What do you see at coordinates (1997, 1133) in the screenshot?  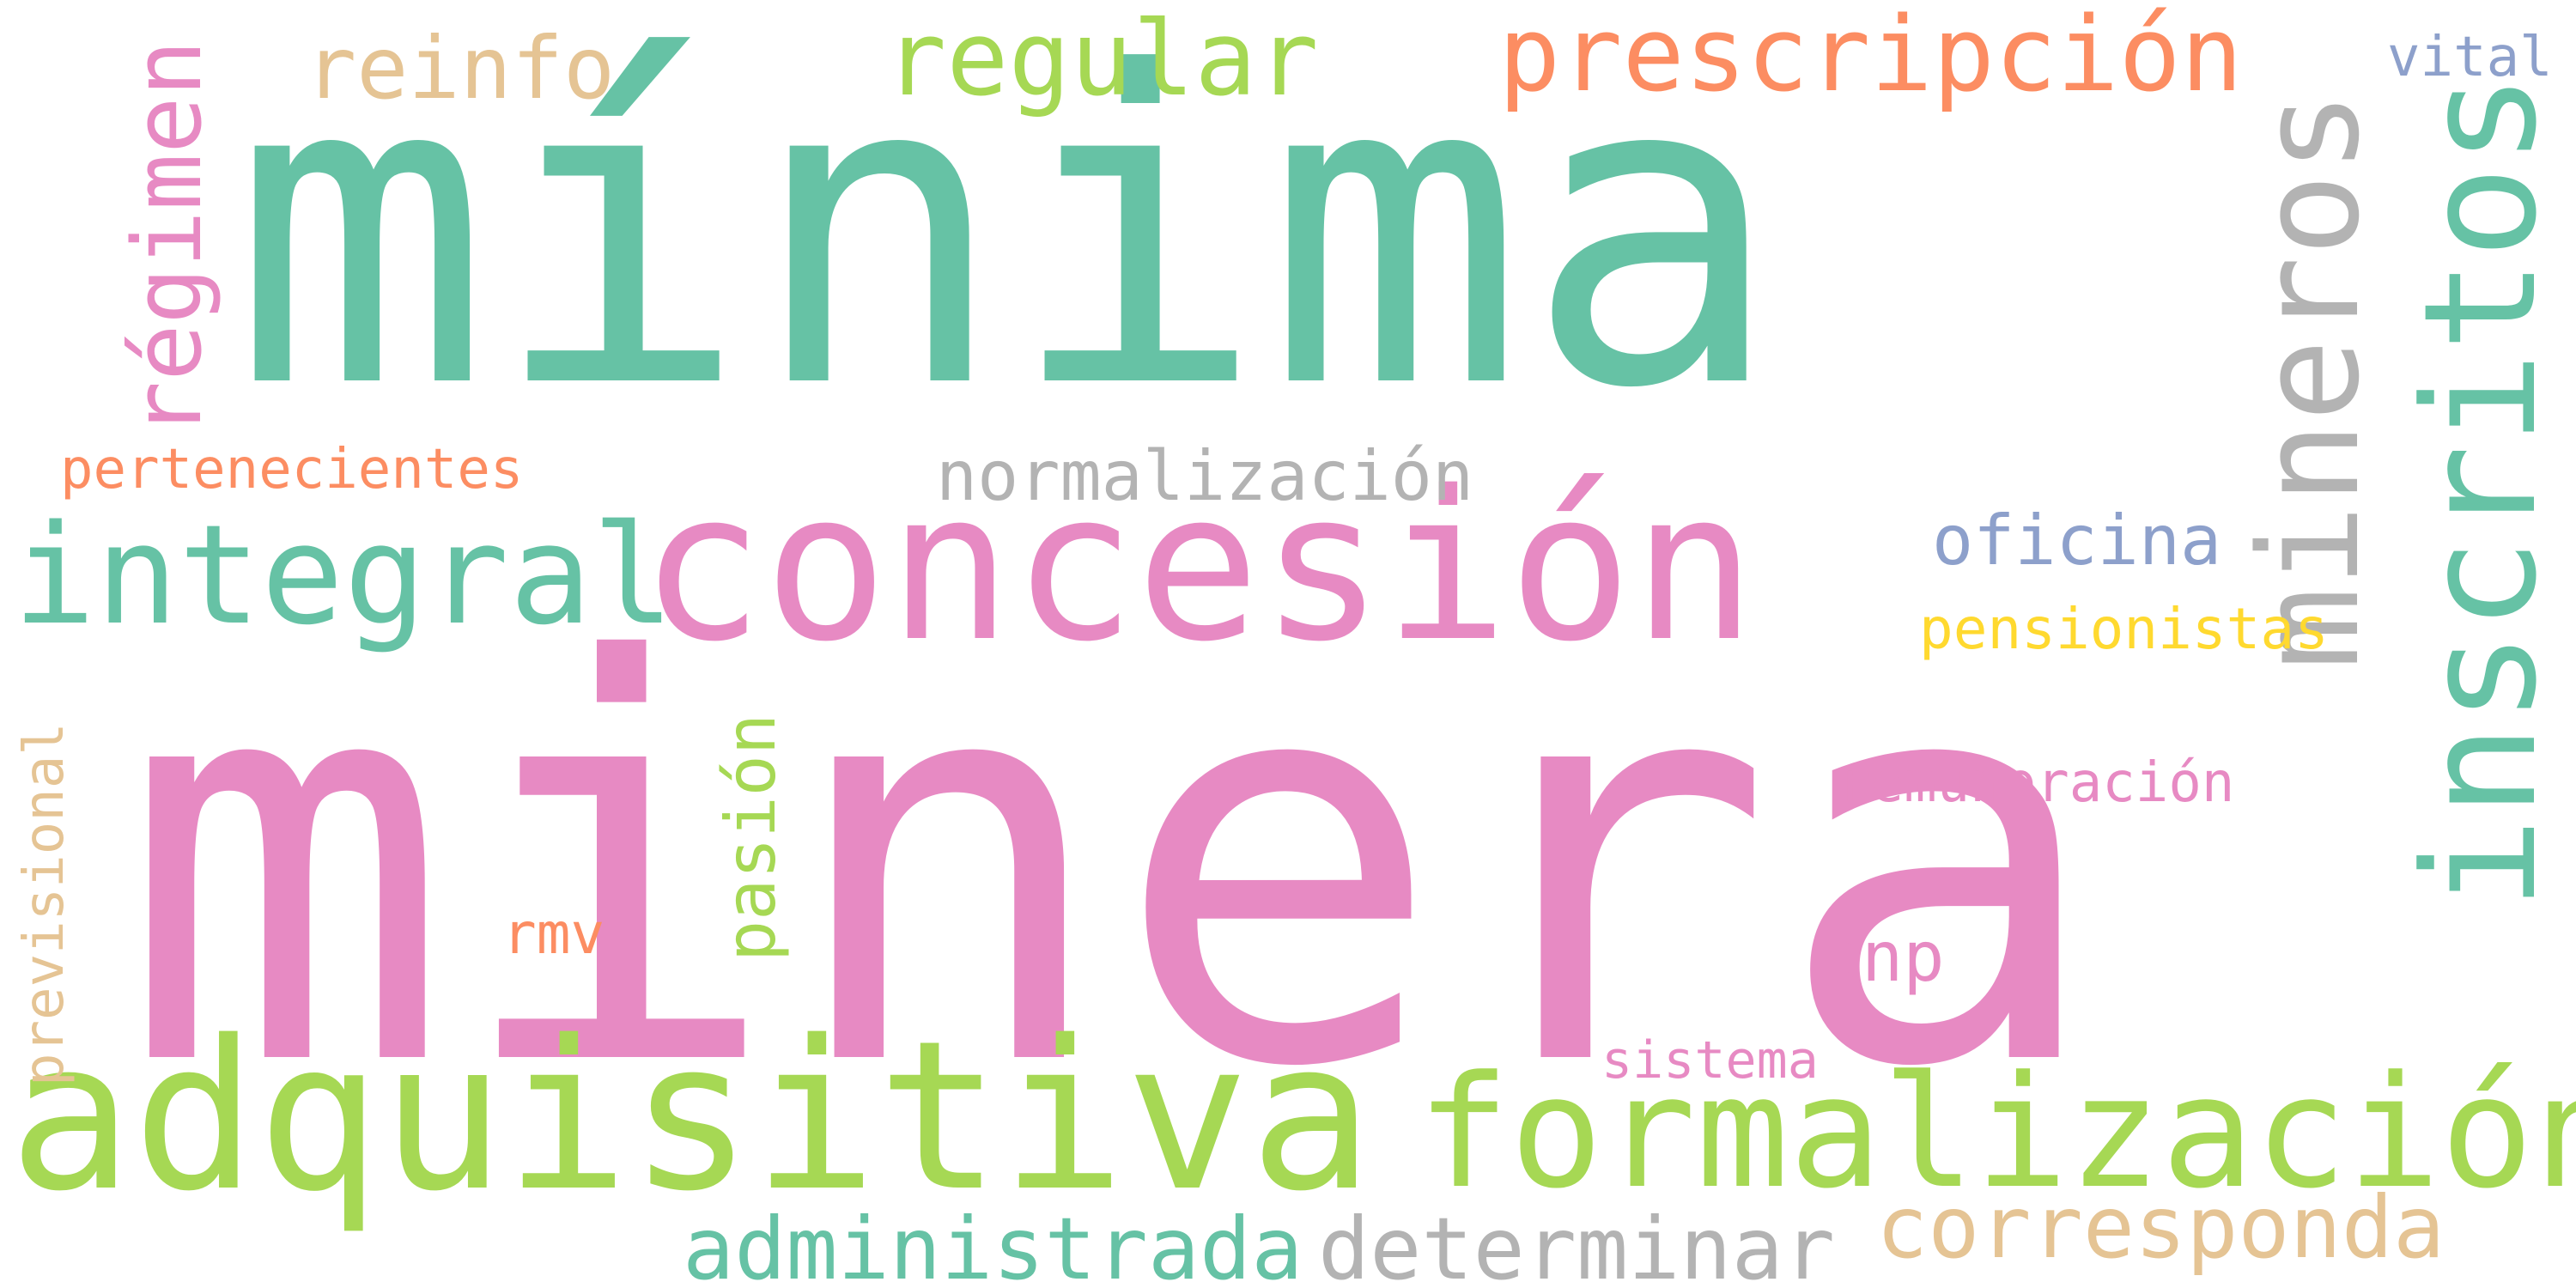 I see `word-formalizacion: formalización` at bounding box center [1997, 1133].